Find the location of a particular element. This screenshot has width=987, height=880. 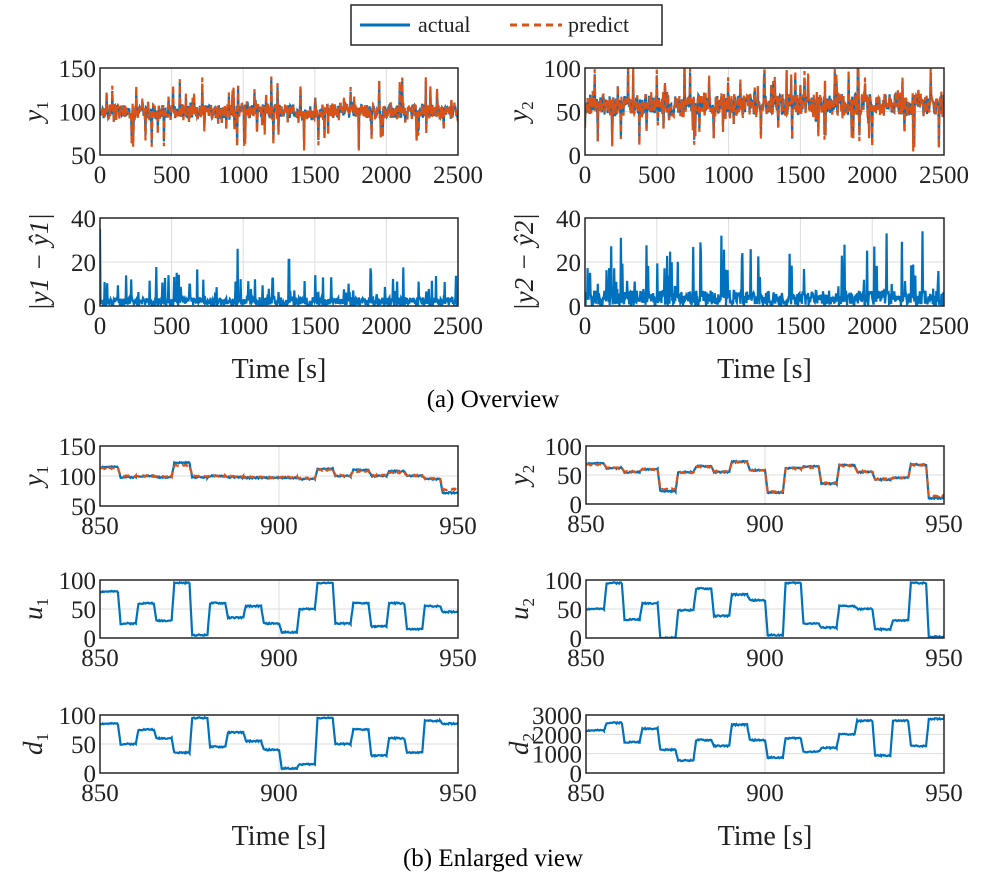

y-axis-label: |y2 − ŷ2| is located at coordinates (524, 262).